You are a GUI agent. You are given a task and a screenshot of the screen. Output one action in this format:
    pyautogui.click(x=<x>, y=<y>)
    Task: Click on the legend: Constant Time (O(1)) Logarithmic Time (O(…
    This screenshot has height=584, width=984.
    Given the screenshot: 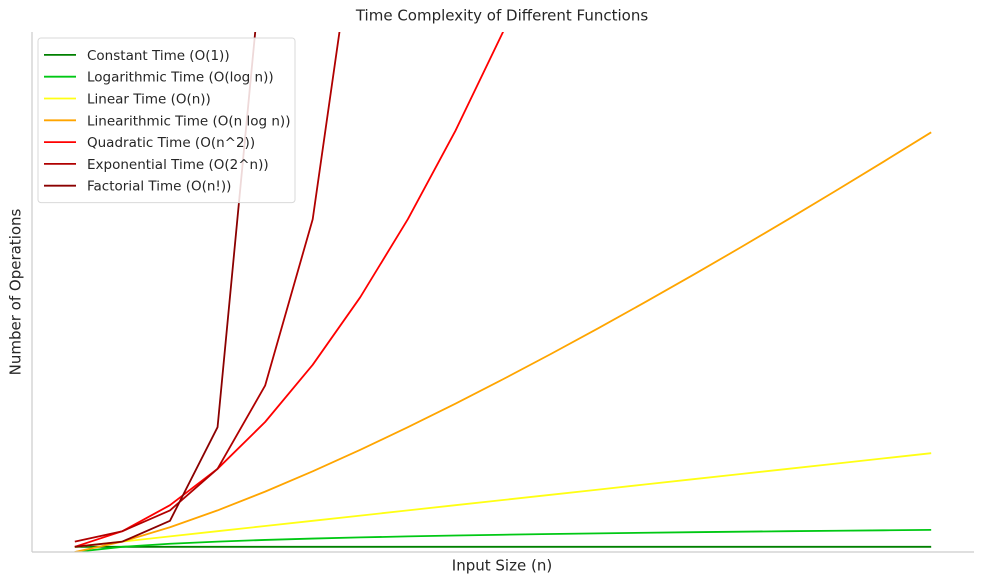 What is the action you would take?
    pyautogui.click(x=166, y=120)
    